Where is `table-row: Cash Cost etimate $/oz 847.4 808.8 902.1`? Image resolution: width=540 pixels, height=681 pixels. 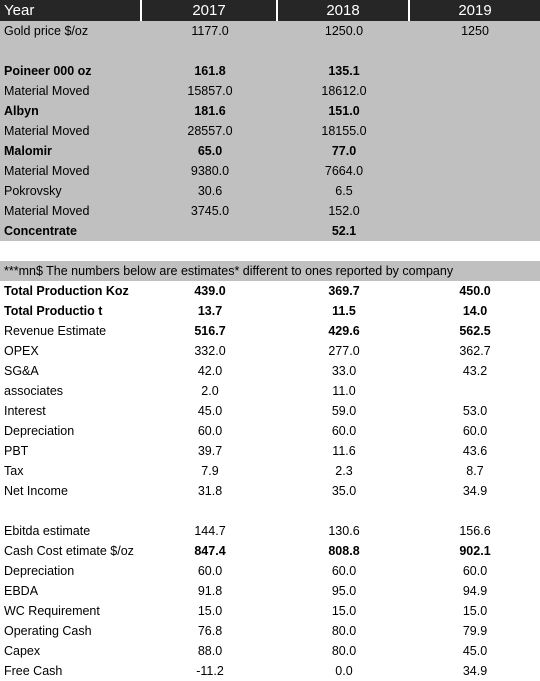
table-row: Cash Cost etimate $/oz 847.4 808.8 902.1 is located at coordinates (270, 551).